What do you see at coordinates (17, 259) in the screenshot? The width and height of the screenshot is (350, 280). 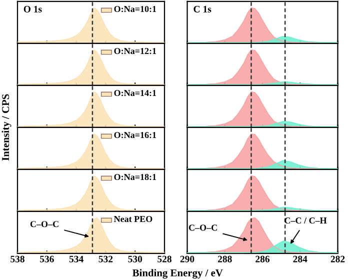 I see `x-tick-label: 538` at bounding box center [17, 259].